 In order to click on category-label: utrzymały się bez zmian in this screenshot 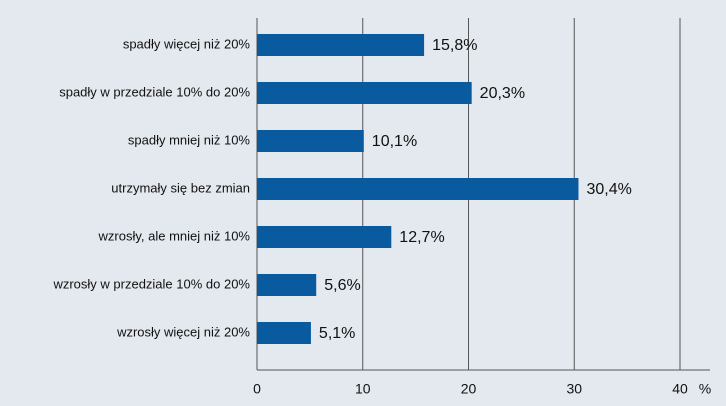, I will do `click(180, 187)`.